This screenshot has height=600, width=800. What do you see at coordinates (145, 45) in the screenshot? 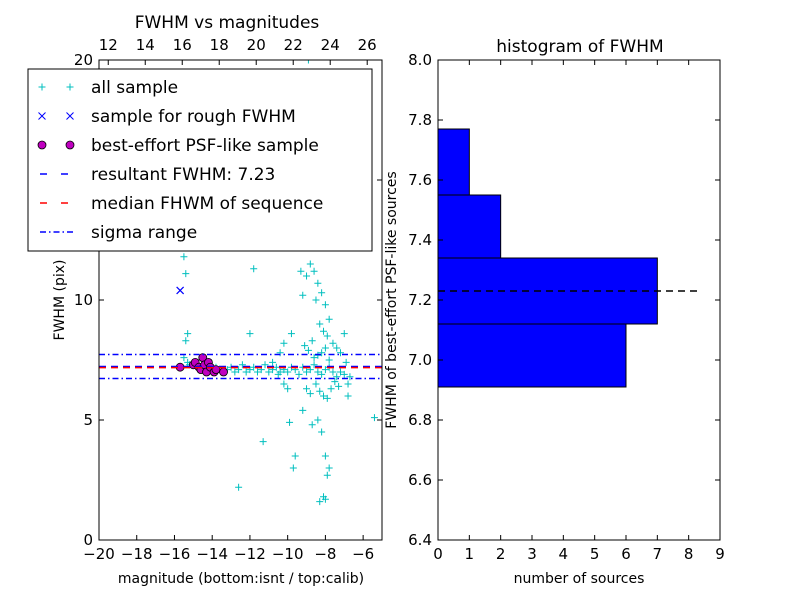
I see `top-x-tick-label: 14` at bounding box center [145, 45].